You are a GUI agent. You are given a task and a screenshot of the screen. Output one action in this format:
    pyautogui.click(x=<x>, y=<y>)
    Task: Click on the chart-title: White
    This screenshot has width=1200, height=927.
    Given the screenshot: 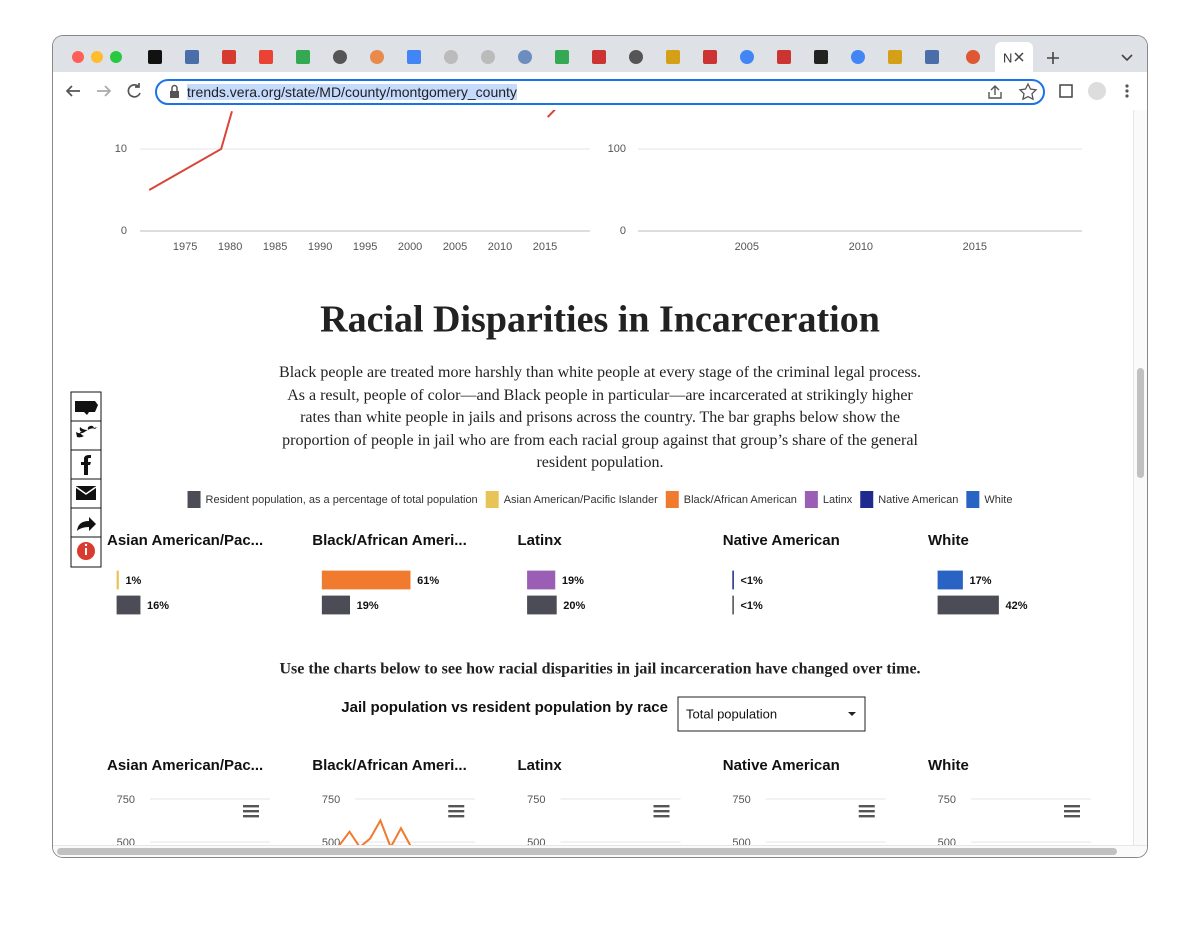 What is the action you would take?
    pyautogui.click(x=948, y=765)
    